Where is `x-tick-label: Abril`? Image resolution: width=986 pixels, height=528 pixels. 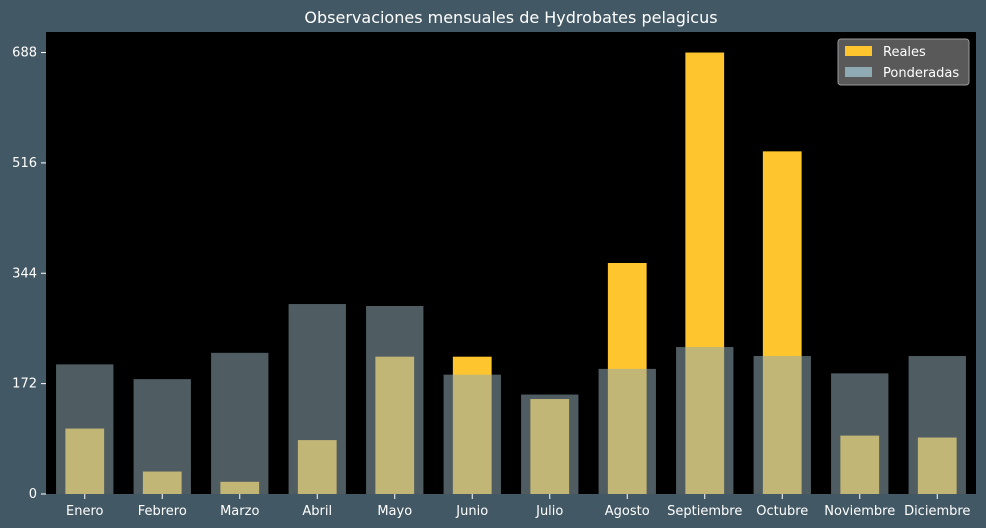
x-tick-label: Abril is located at coordinates (317, 511).